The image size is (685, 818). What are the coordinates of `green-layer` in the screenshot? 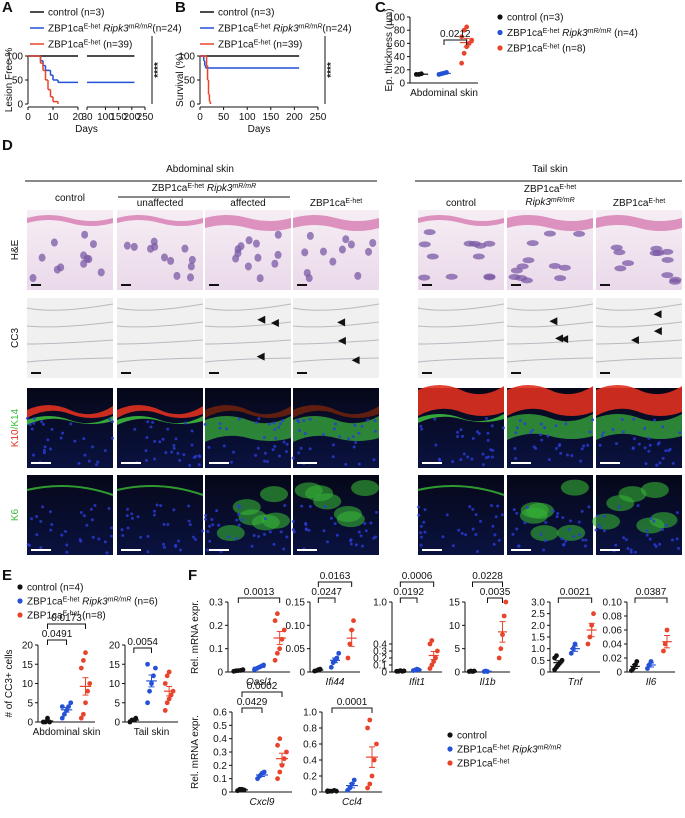 It's located at (248, 429).